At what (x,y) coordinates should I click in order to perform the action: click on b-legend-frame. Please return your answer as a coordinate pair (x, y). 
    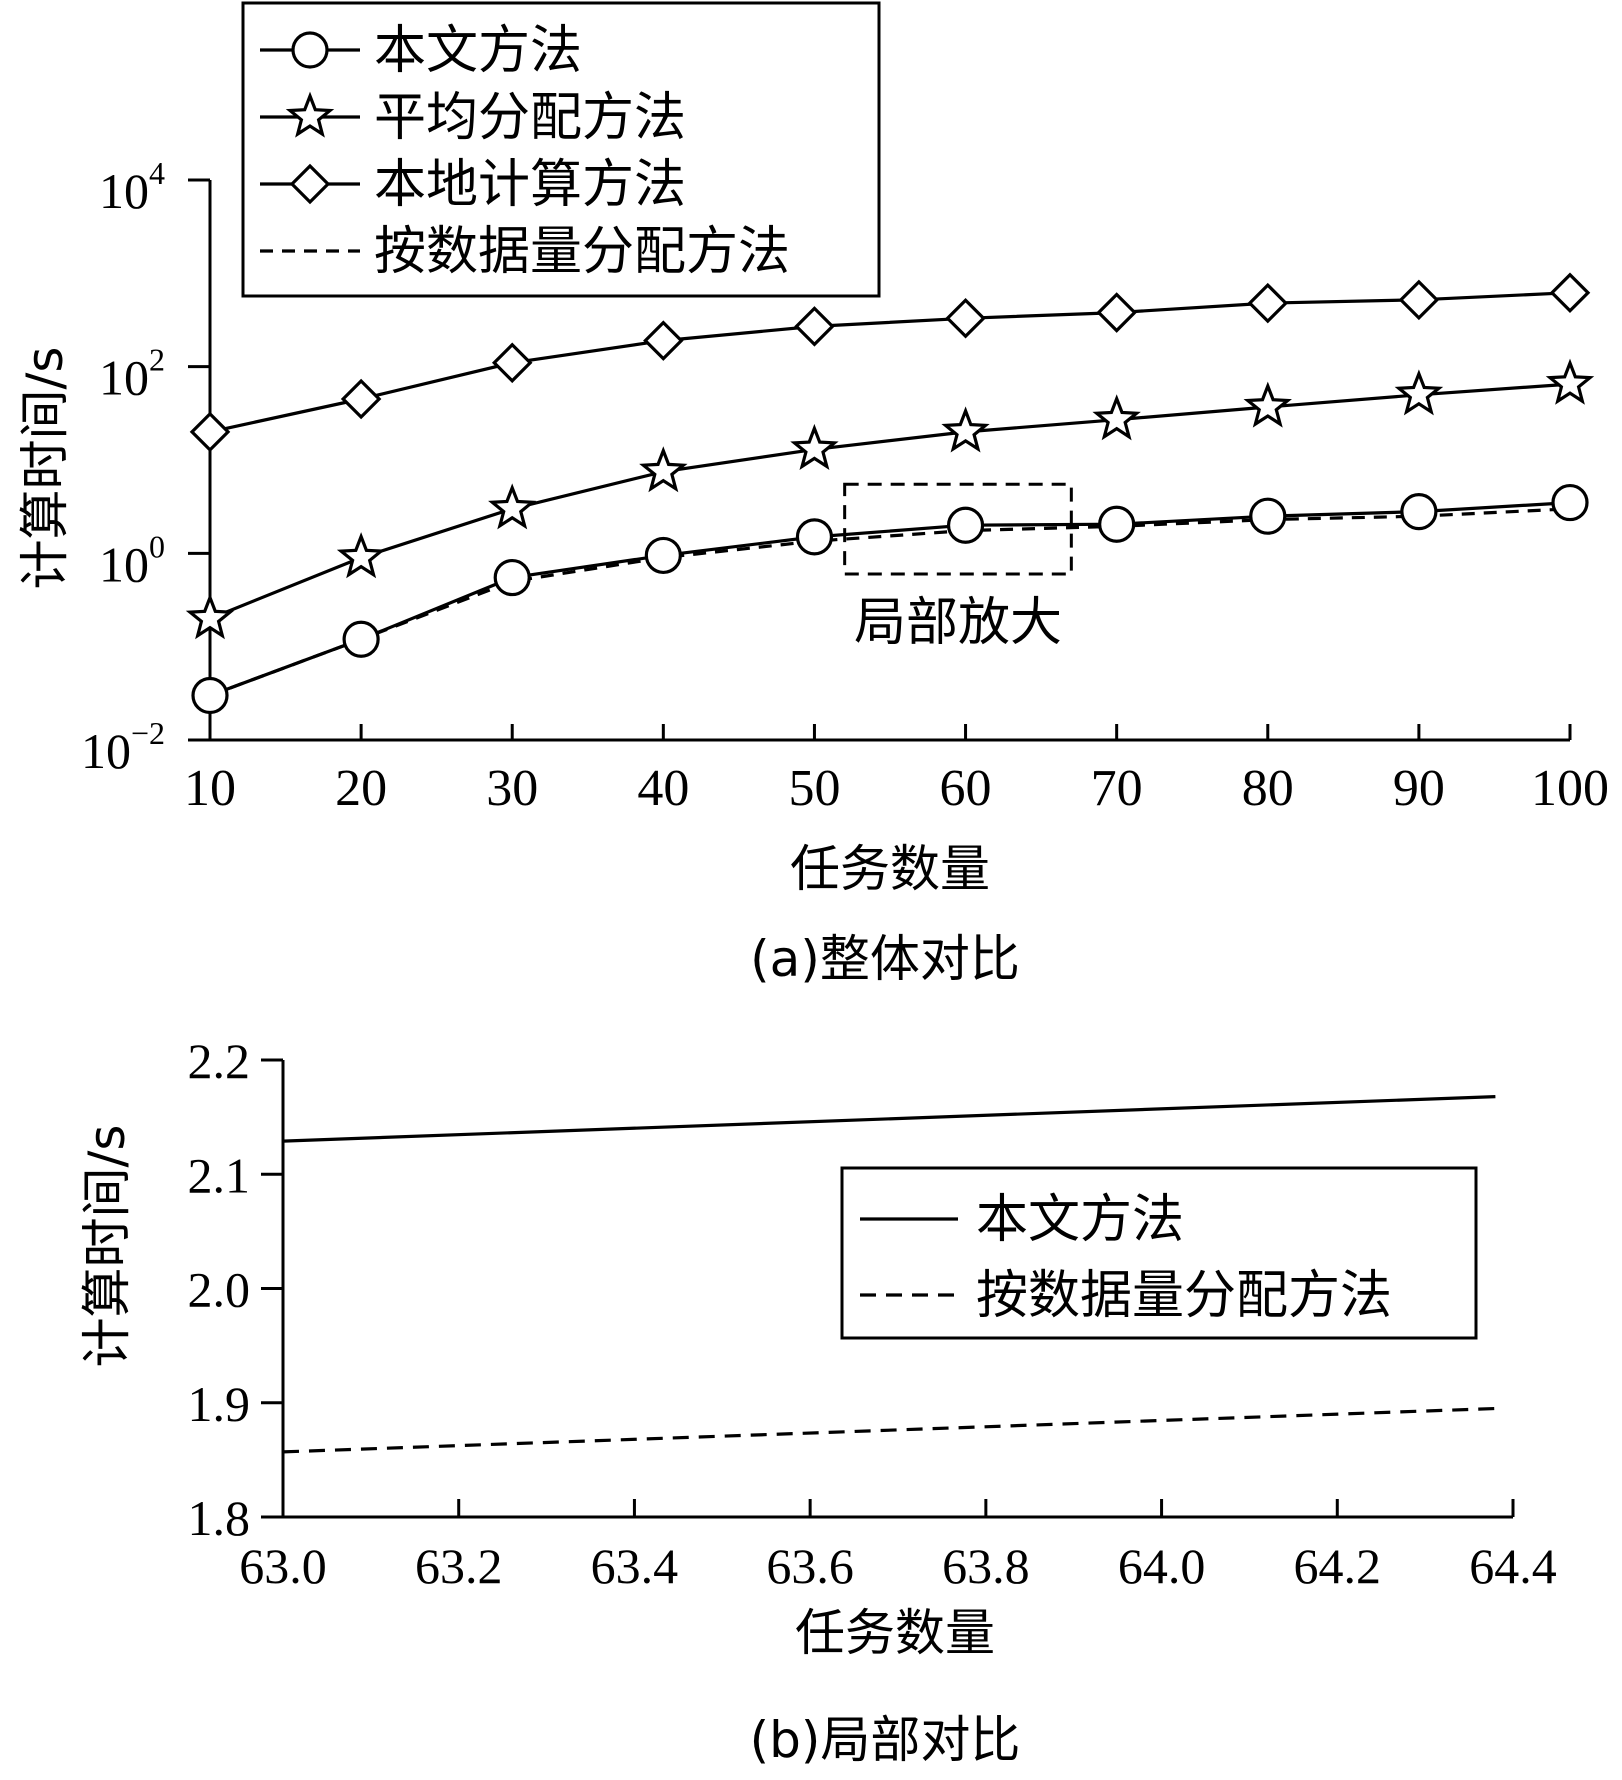
    Looking at the image, I should click on (1159, 1253).